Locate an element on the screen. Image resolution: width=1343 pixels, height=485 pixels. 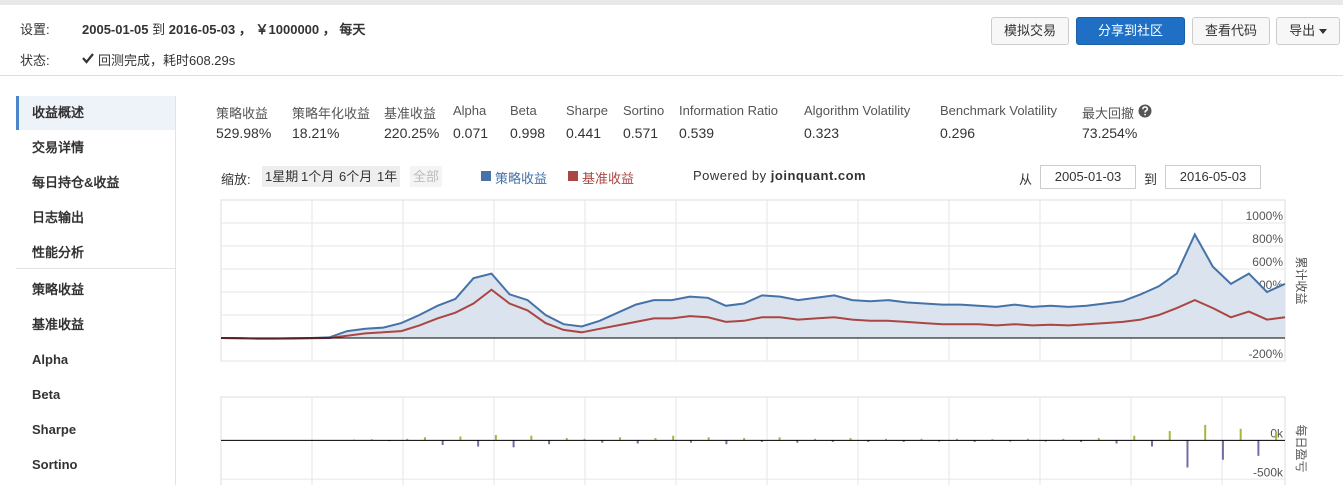
legend-label: 基准收益 is located at coordinates (608, 178).